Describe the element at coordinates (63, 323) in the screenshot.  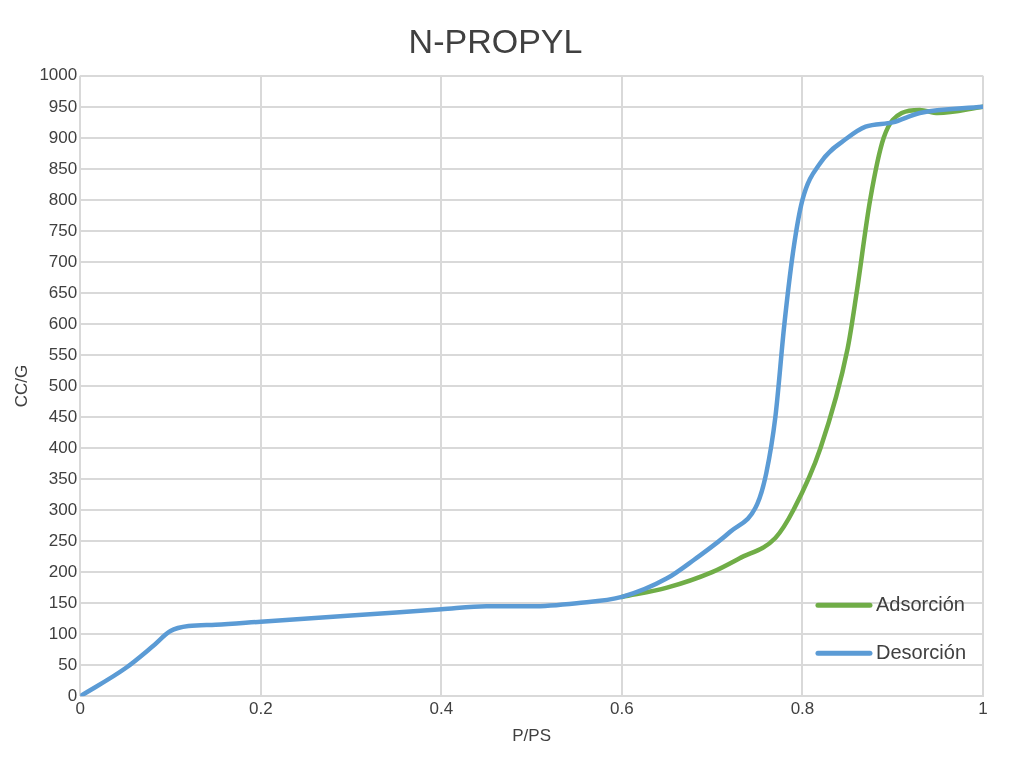
I see `y-tick-label: 600` at that location.